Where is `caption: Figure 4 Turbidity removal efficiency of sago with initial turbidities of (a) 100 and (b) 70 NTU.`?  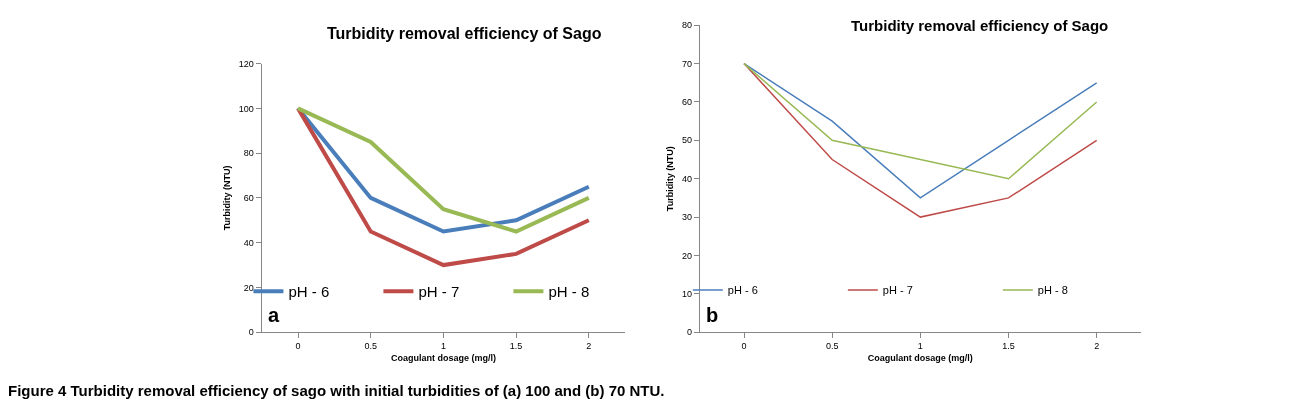 caption: Figure 4 Turbidity removal efficiency of sago with initial turbidities of (a) 100 and (b) 70 NTU. is located at coordinates (336, 390).